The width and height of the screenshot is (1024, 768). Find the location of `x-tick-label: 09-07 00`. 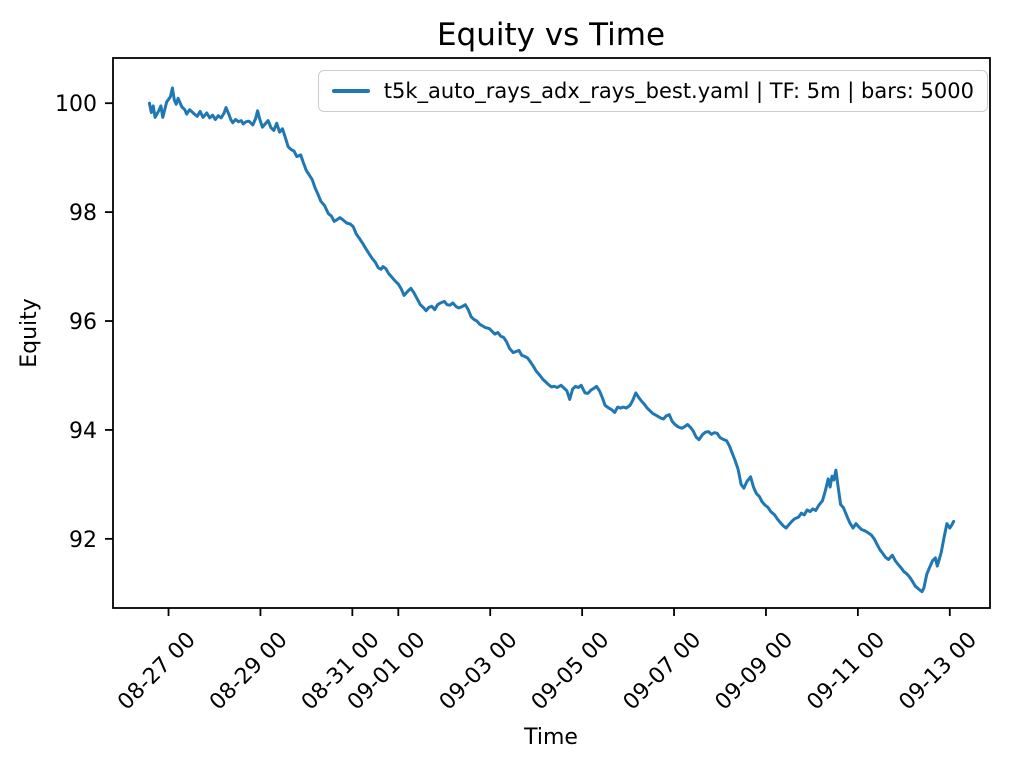

x-tick-label: 09-07 00 is located at coordinates (663, 672).